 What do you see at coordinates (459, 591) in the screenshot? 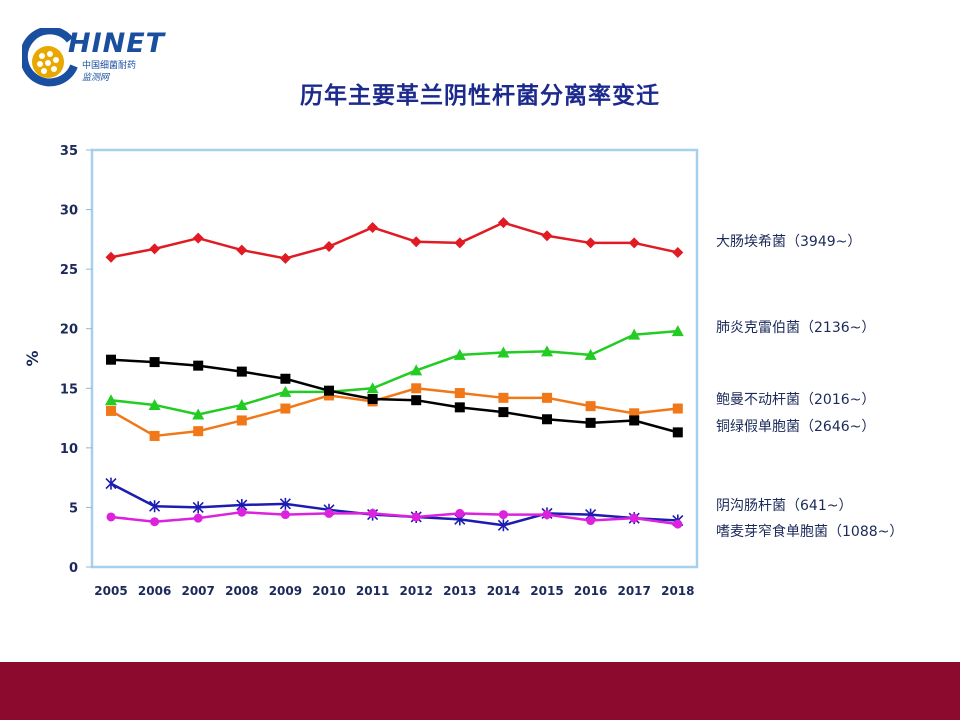
I see `x-tick-label: 2013` at bounding box center [459, 591].